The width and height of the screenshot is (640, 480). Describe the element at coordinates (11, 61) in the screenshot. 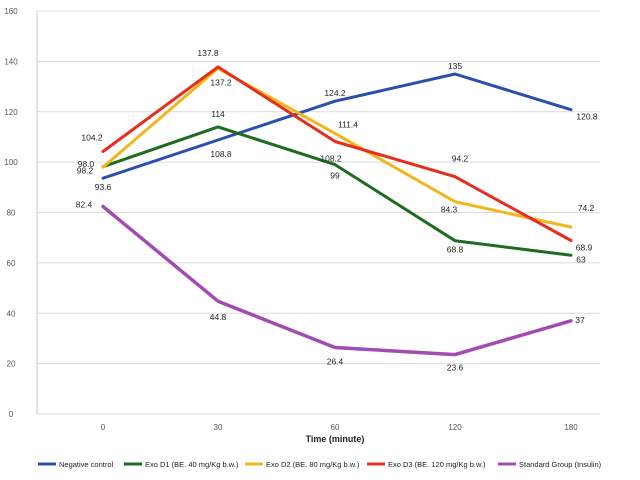

I see `y-tick-label: 140` at that location.